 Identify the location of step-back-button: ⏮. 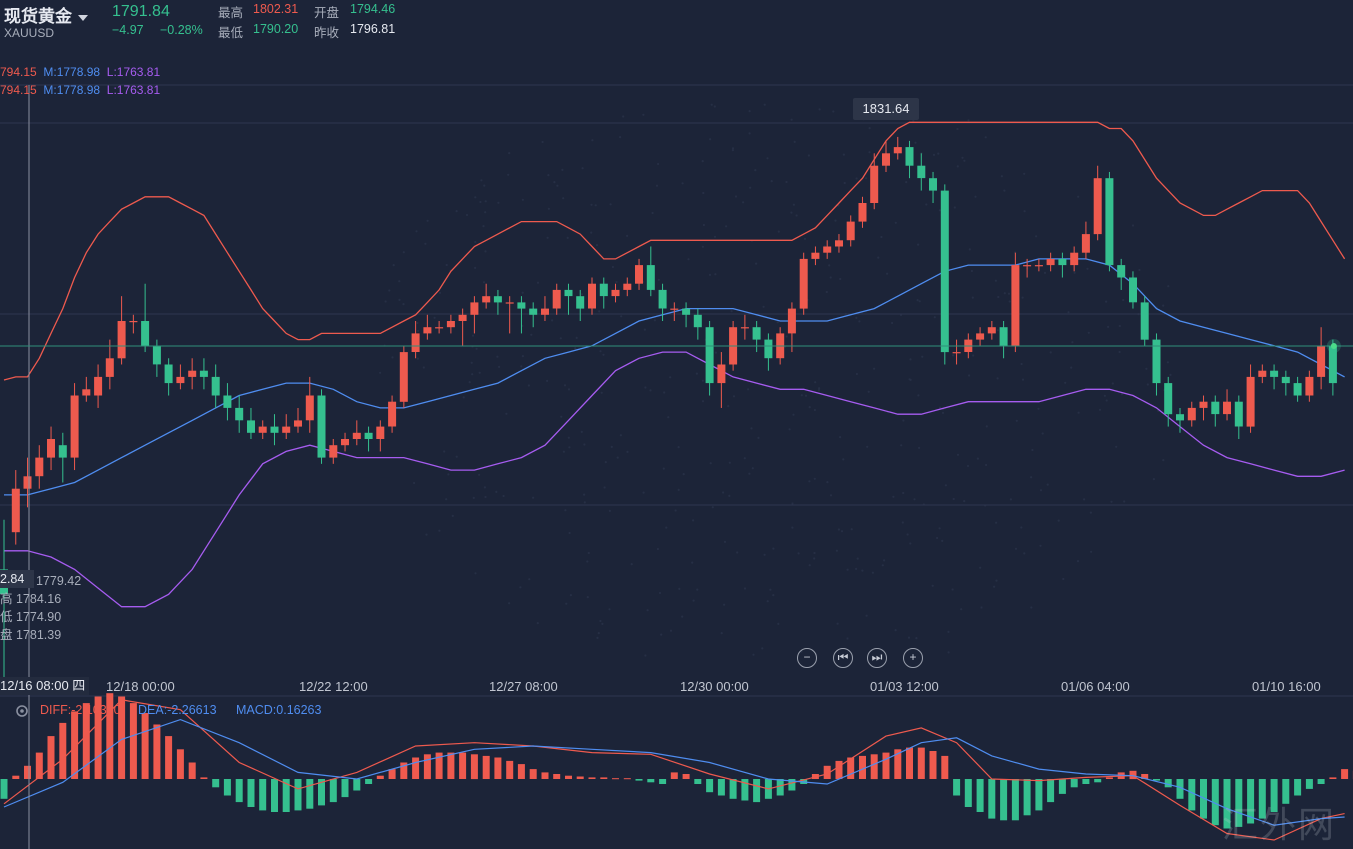
(843, 658).